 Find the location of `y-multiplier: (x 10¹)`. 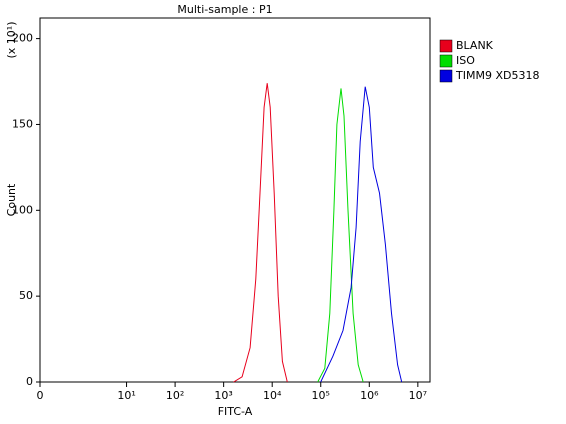

y-multiplier: (x 10¹) is located at coordinates (11, 40).